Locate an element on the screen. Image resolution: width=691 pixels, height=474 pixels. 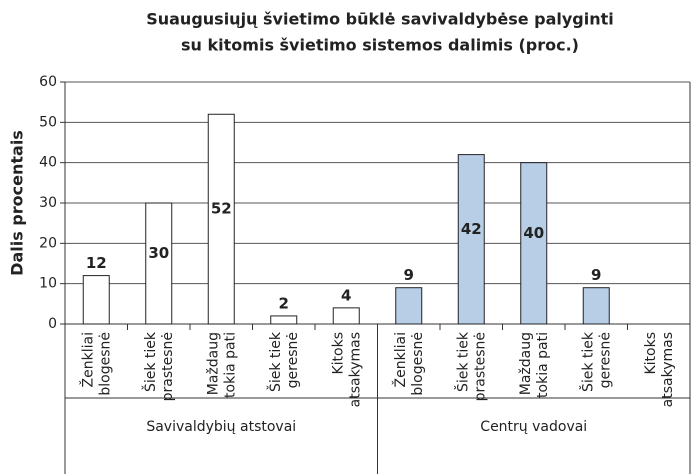
group-label: Centrų vadovai is located at coordinates (533, 427).